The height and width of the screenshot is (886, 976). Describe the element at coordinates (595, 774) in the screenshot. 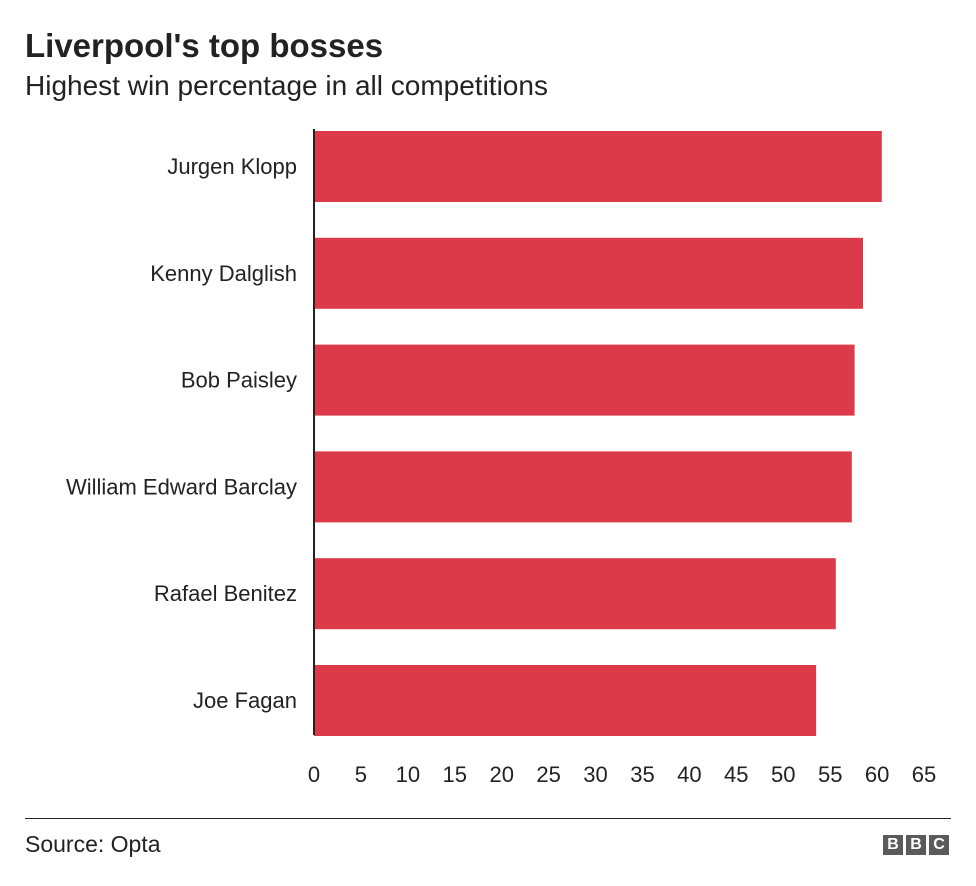

I see `x-tick-label-6: 30` at that location.